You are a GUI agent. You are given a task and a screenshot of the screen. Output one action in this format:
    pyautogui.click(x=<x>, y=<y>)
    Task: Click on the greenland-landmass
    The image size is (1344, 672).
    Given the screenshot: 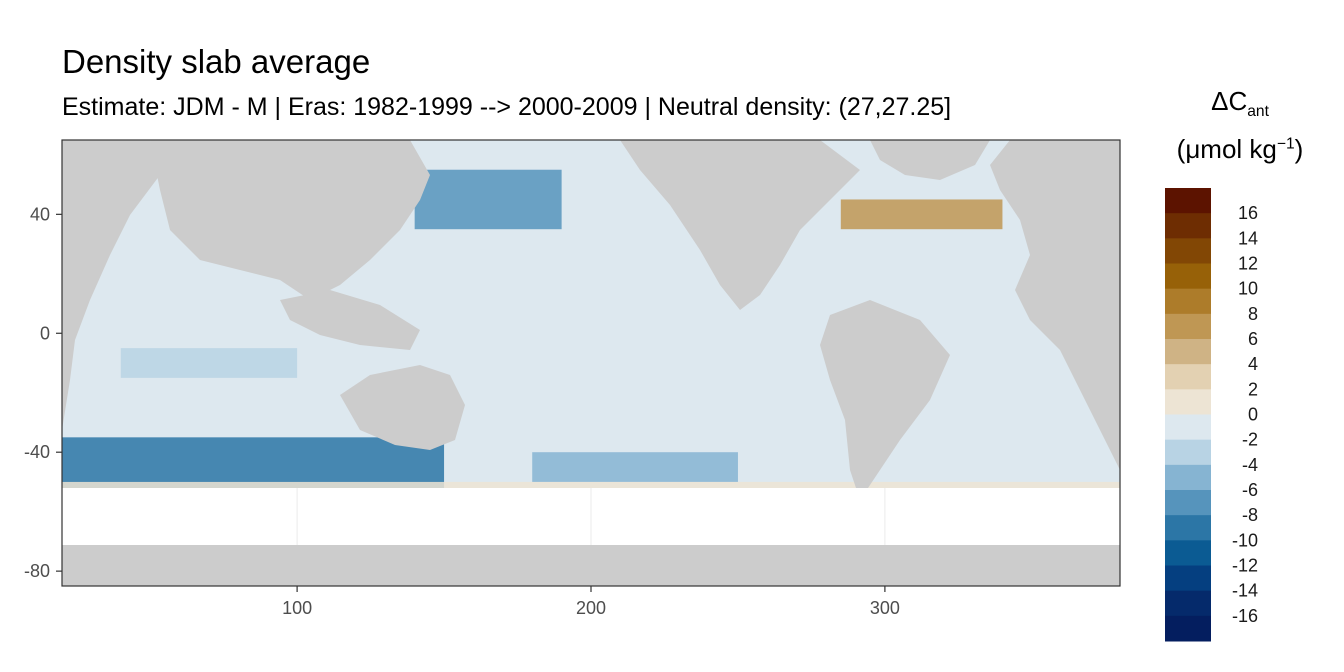 What is the action you would take?
    pyautogui.click(x=930, y=160)
    